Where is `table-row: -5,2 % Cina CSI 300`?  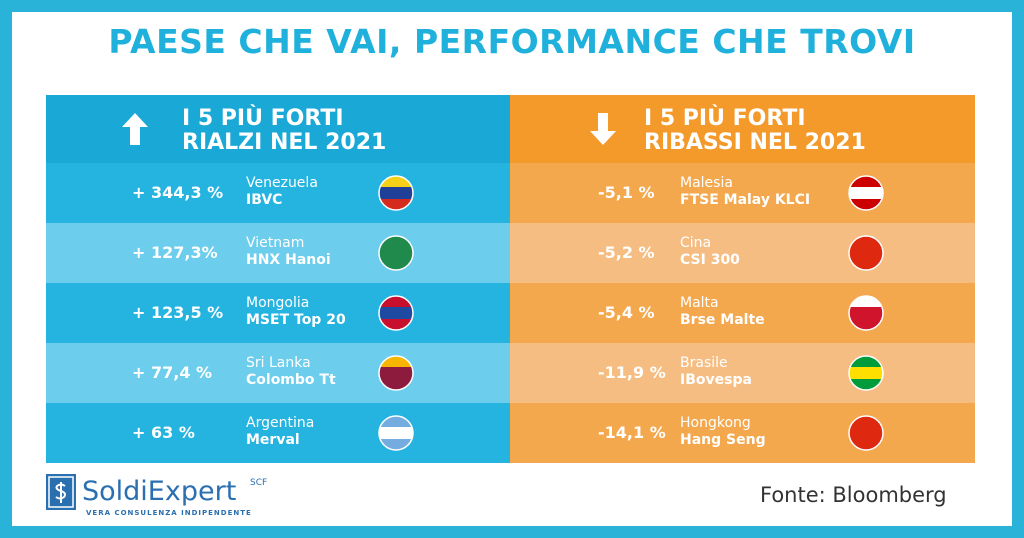
table-row: -5,2 % Cina CSI 300 is located at coordinates (742, 253).